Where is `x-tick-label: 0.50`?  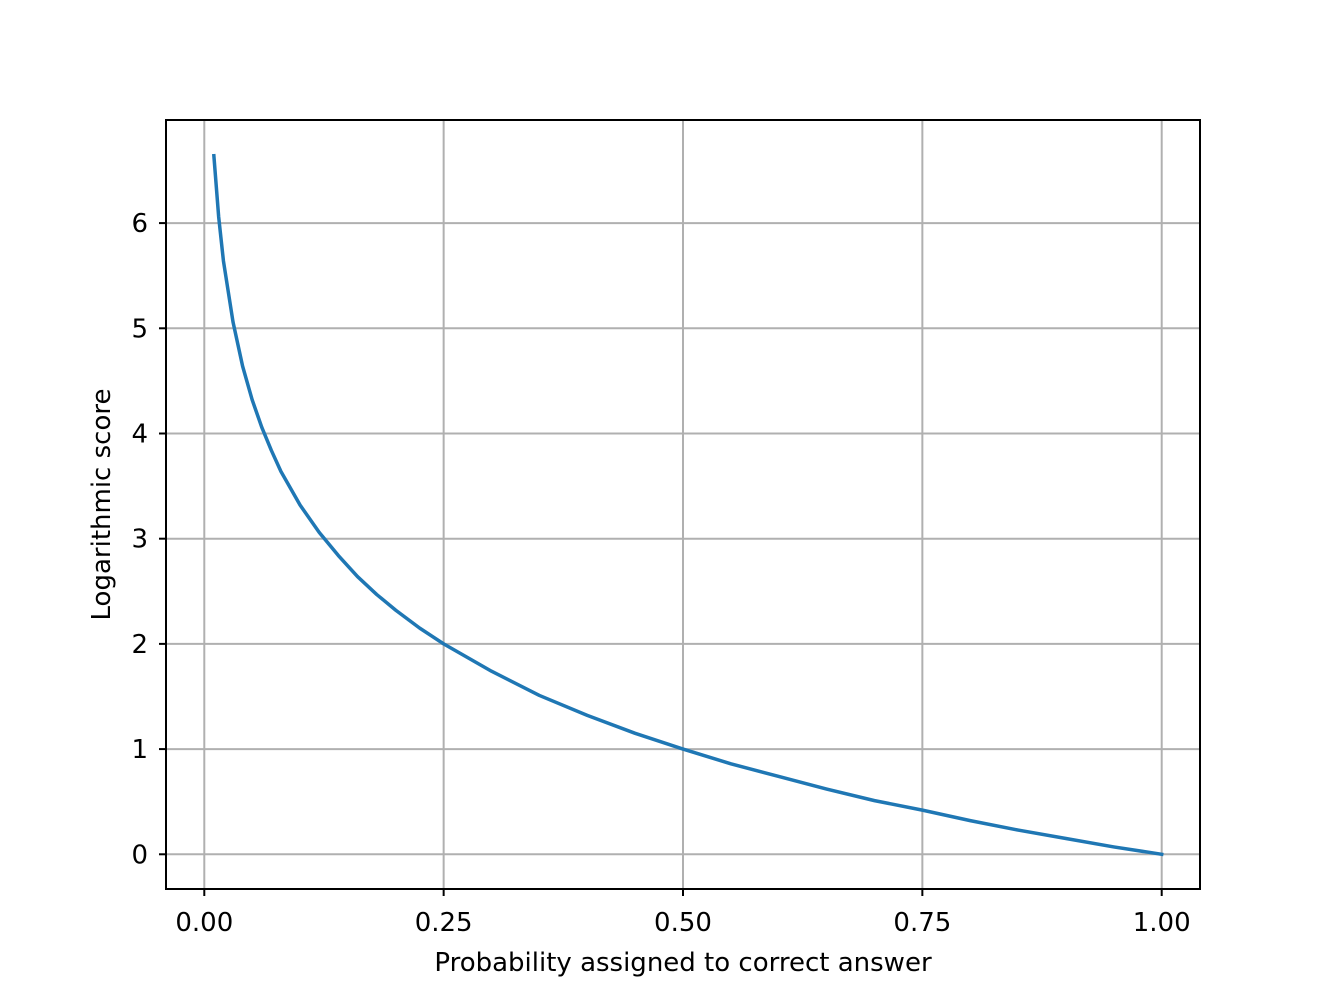
x-tick-label: 0.50 is located at coordinates (683, 923).